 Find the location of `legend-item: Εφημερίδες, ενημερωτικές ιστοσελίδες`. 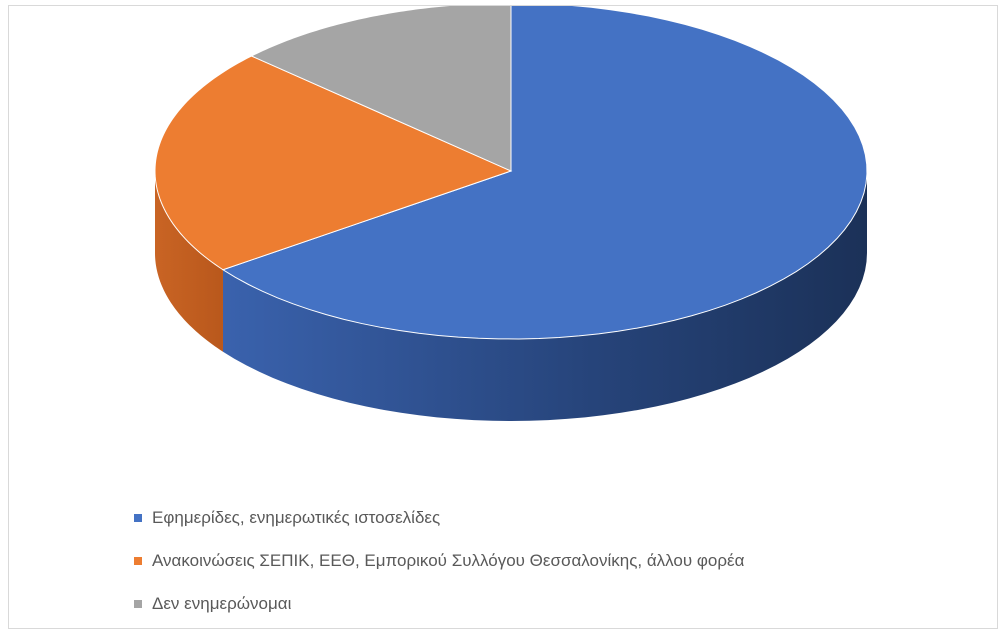

legend-item: Εφημερίδες, ενημερωτικές ιστοσελίδες is located at coordinates (439, 518).